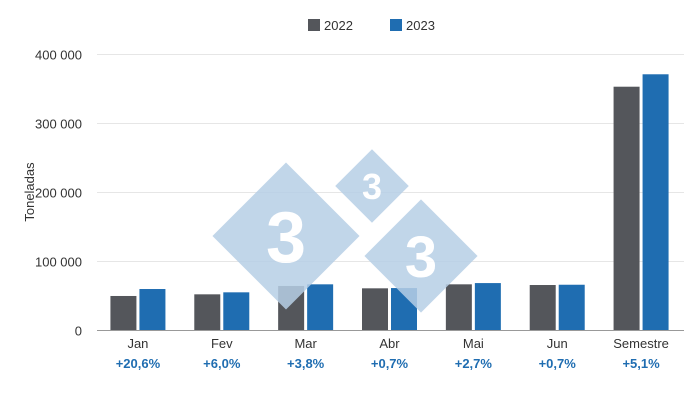  What do you see at coordinates (29, 192) in the screenshot?
I see `y-axis-label: Toneladas` at bounding box center [29, 192].